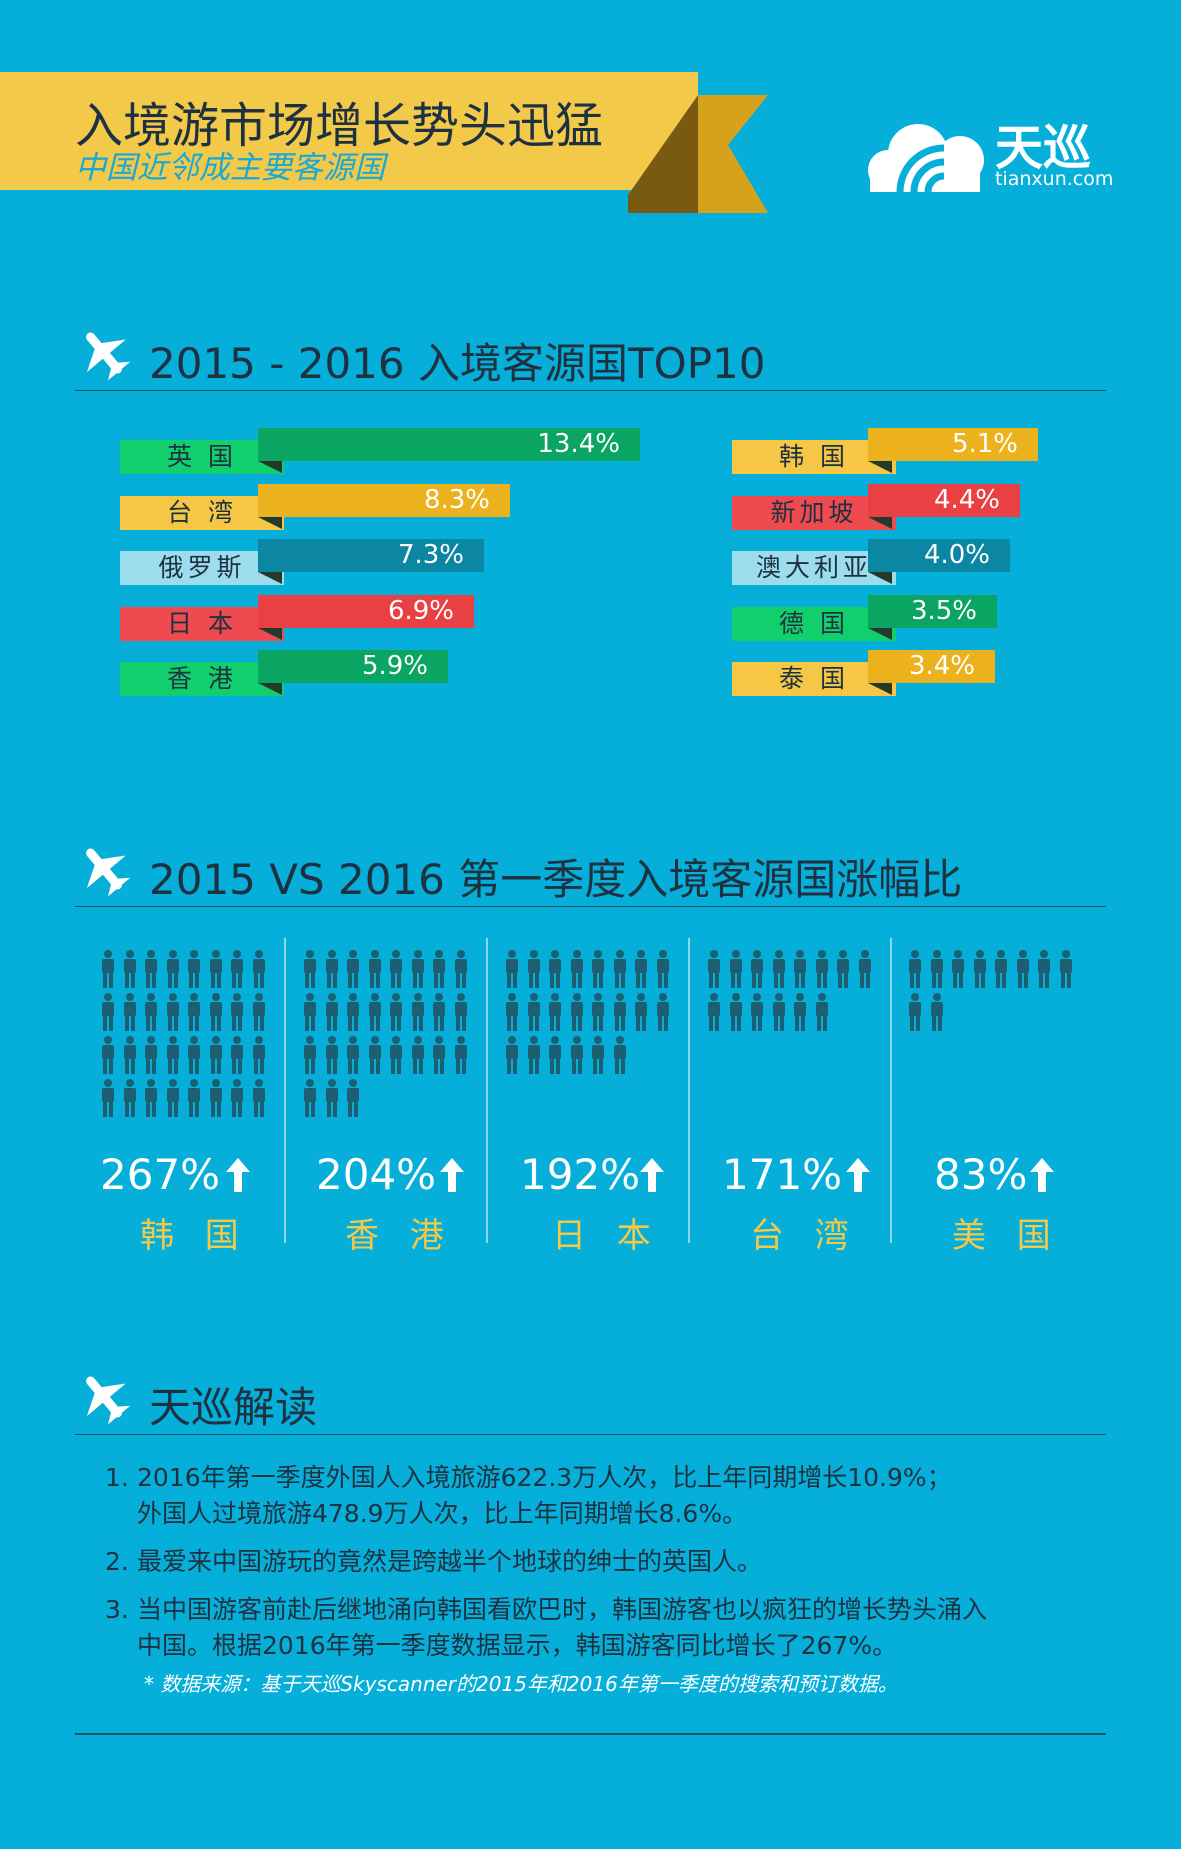 Image resolution: width=1181 pixels, height=1849 pixels. Describe the element at coordinates (556, 879) in the screenshot. I see `section-growth-title: 2015 VS 2016 第一季度入境客源国涨幅比` at that location.